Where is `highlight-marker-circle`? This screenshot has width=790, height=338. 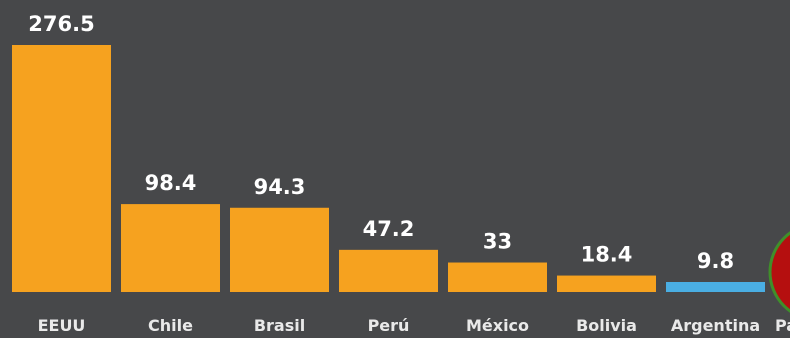
highlight-marker-circle is located at coordinates (779, 272).